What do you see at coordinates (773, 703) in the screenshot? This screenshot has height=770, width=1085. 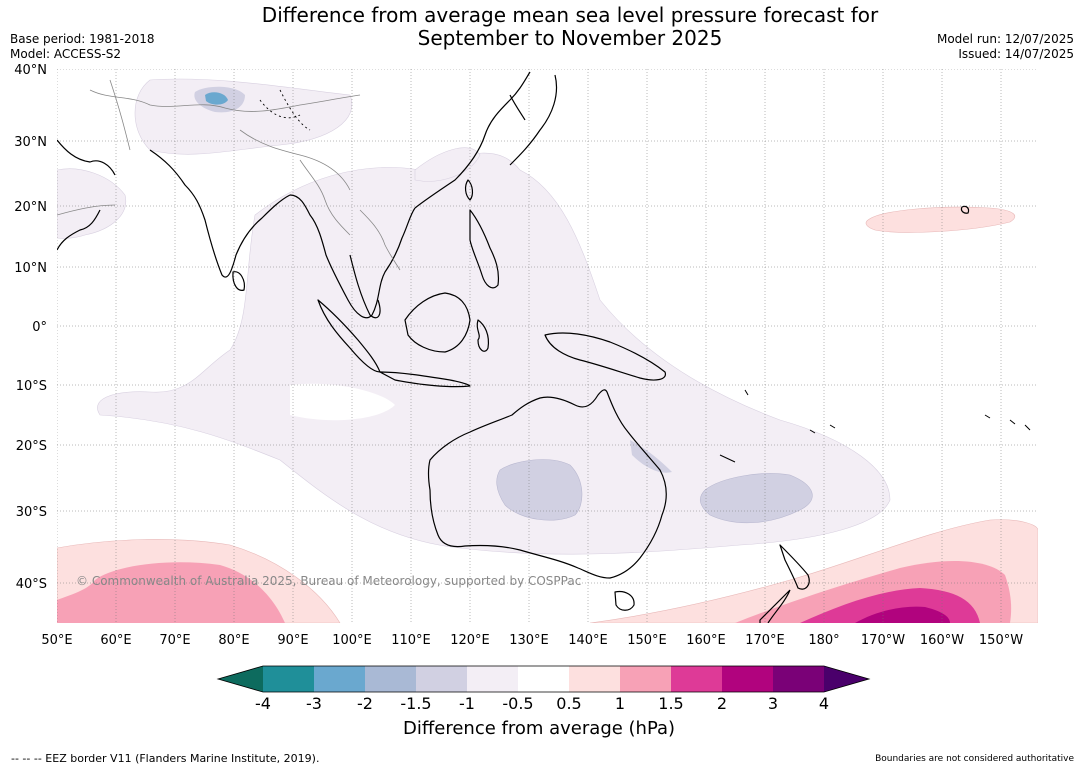 I see `colorbar-tick: 3` at bounding box center [773, 703].